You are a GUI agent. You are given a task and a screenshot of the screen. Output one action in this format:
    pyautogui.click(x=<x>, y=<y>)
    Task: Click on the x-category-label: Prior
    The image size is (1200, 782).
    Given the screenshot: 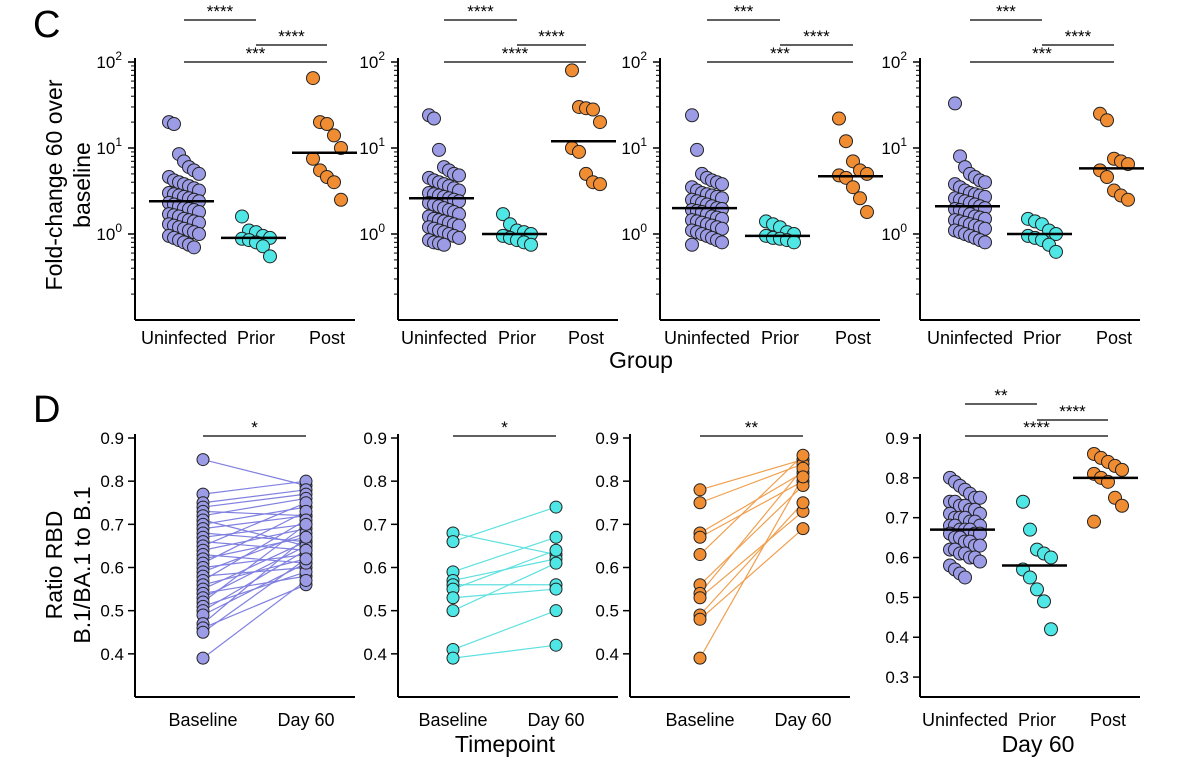 What is the action you would take?
    pyautogui.click(x=256, y=338)
    